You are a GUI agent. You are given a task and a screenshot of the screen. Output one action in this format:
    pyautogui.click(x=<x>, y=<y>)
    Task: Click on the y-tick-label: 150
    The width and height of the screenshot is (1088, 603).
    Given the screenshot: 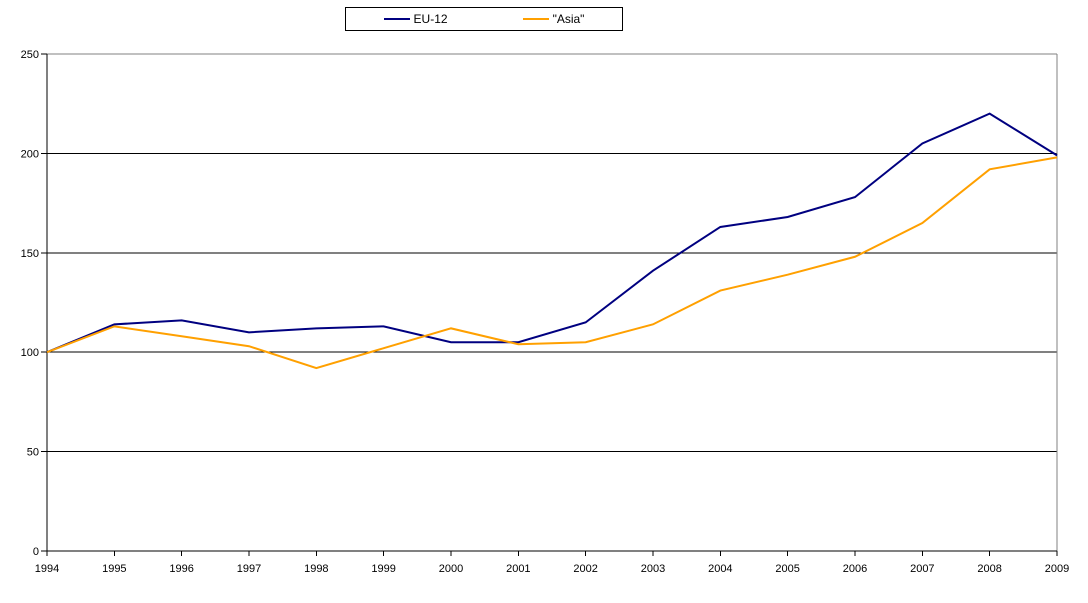 What is the action you would take?
    pyautogui.click(x=30, y=254)
    